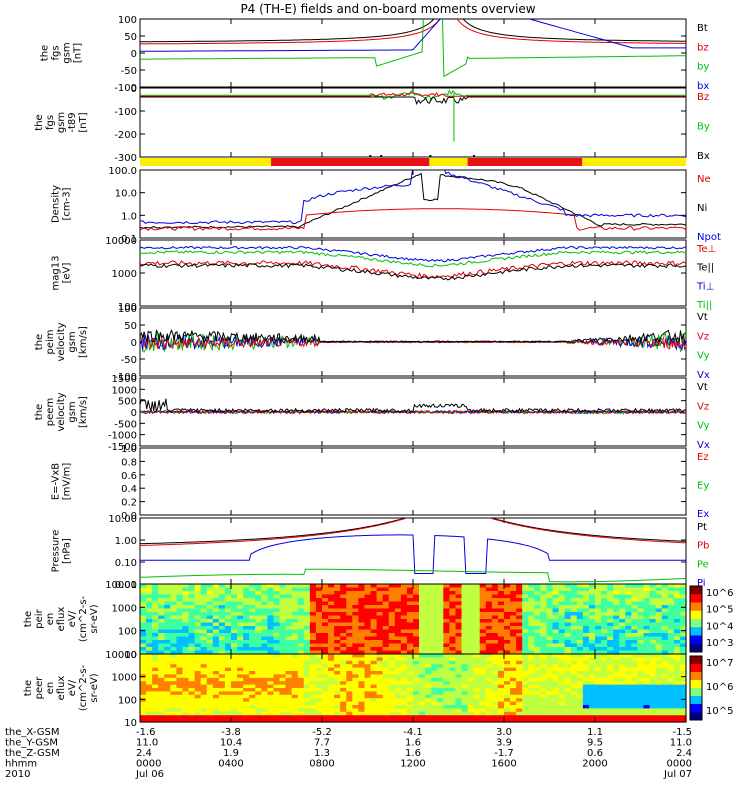 The height and width of the screenshot is (800, 750). Describe the element at coordinates (719, 626) in the screenshot. I see `colorbar-label: 10^4` at that location.